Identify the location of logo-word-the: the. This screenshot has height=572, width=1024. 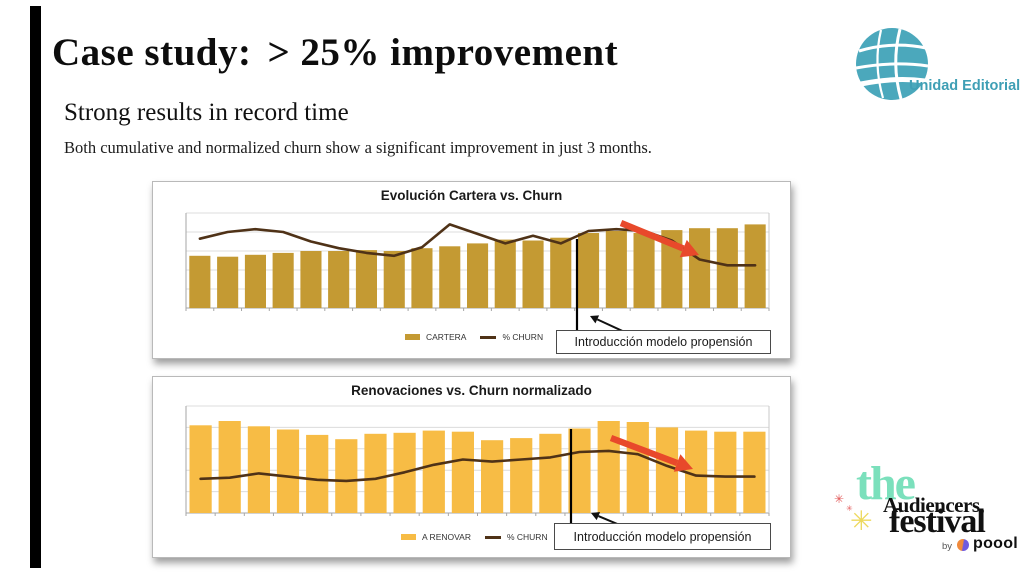
(886, 483).